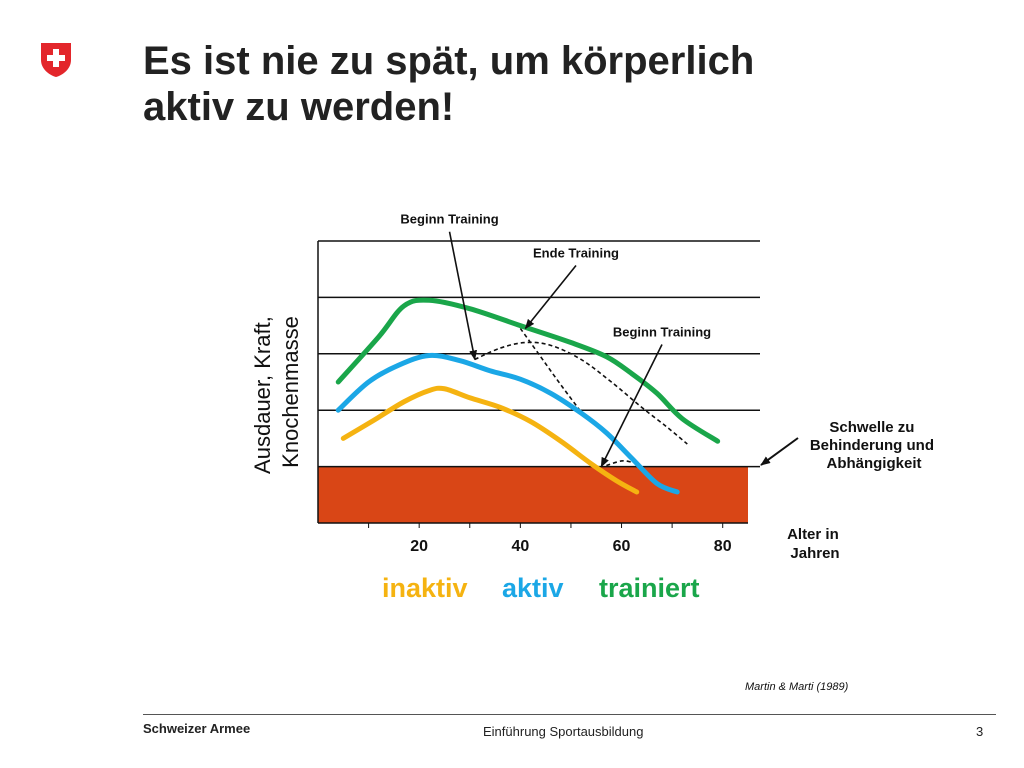  What do you see at coordinates (576, 253) in the screenshot?
I see `annotation-label-2: Ende Training` at bounding box center [576, 253].